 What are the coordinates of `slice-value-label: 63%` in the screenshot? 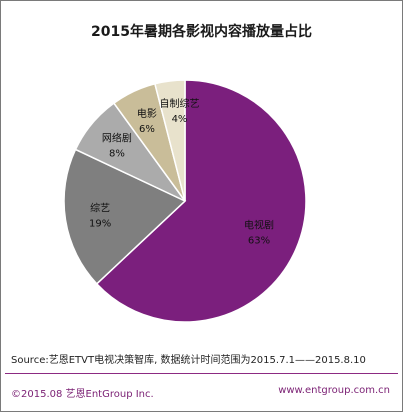 It's located at (259, 240).